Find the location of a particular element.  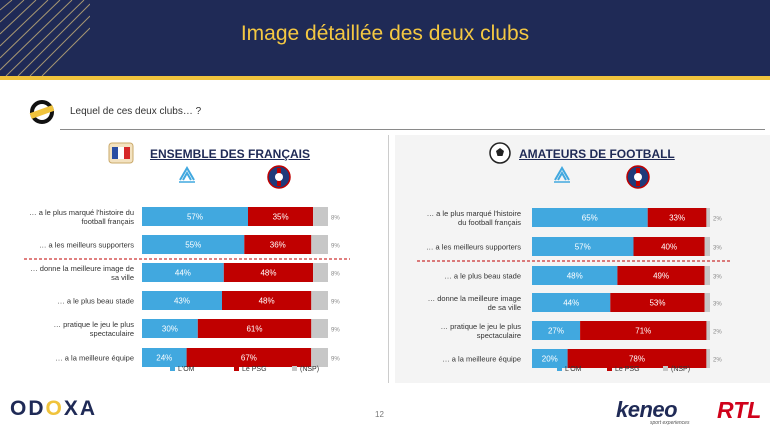

data-label: 53% is located at coordinates (657, 303).